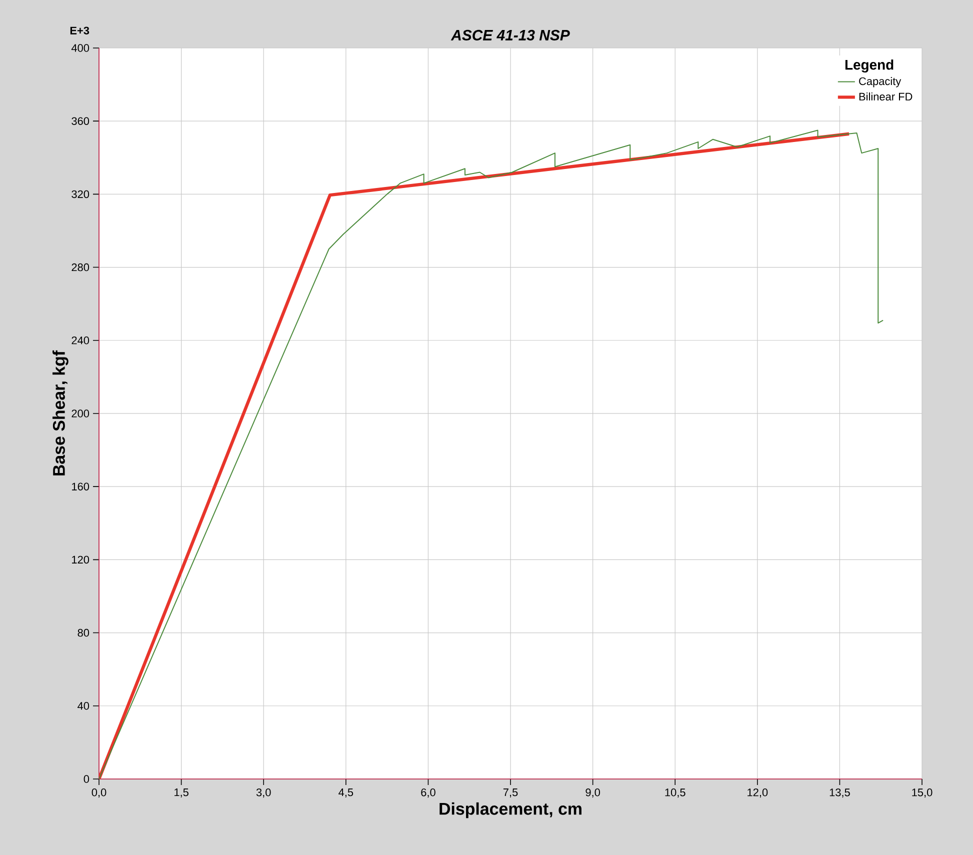  What do you see at coordinates (880, 82) in the screenshot?
I see `legend-label: Capacity` at bounding box center [880, 82].